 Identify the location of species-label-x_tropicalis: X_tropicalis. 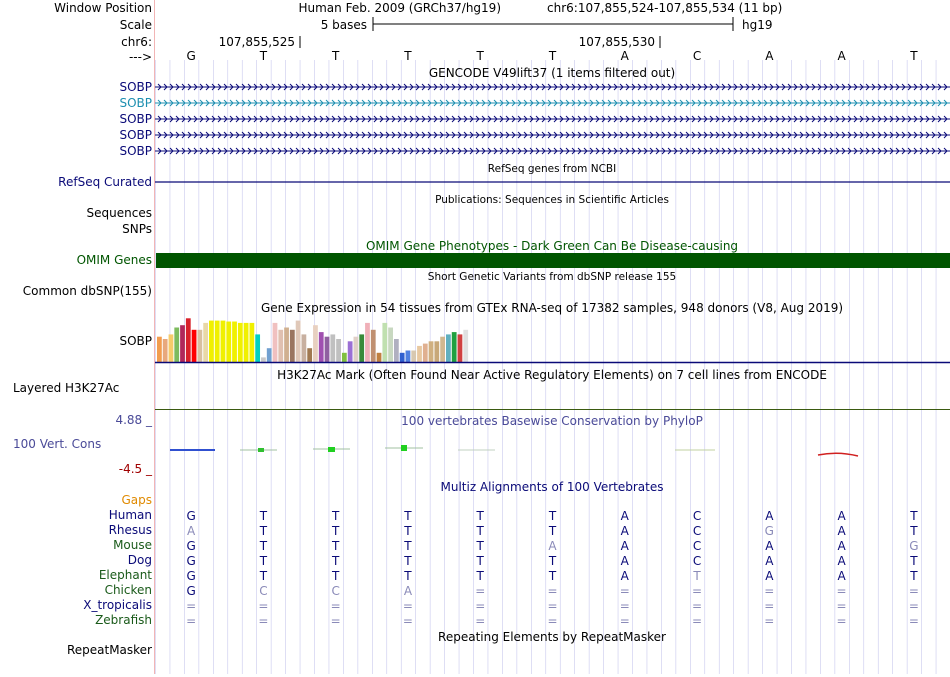
(117, 605).